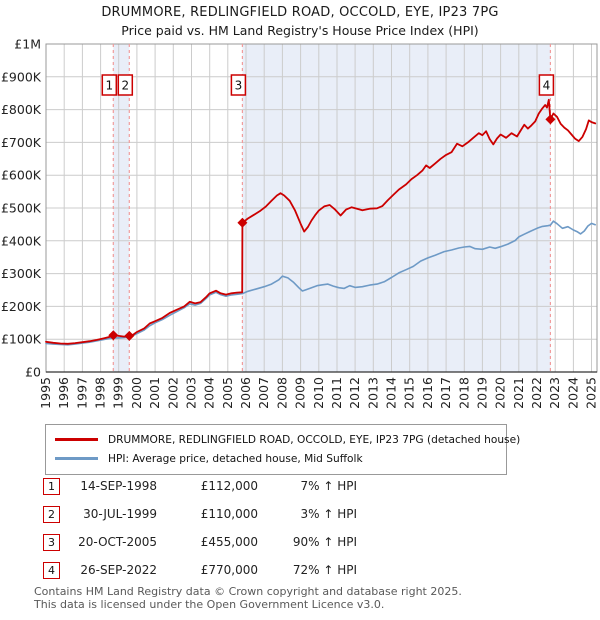  What do you see at coordinates (354, 393) in the screenshot?
I see `x-tick-label: 2012` at bounding box center [354, 393].